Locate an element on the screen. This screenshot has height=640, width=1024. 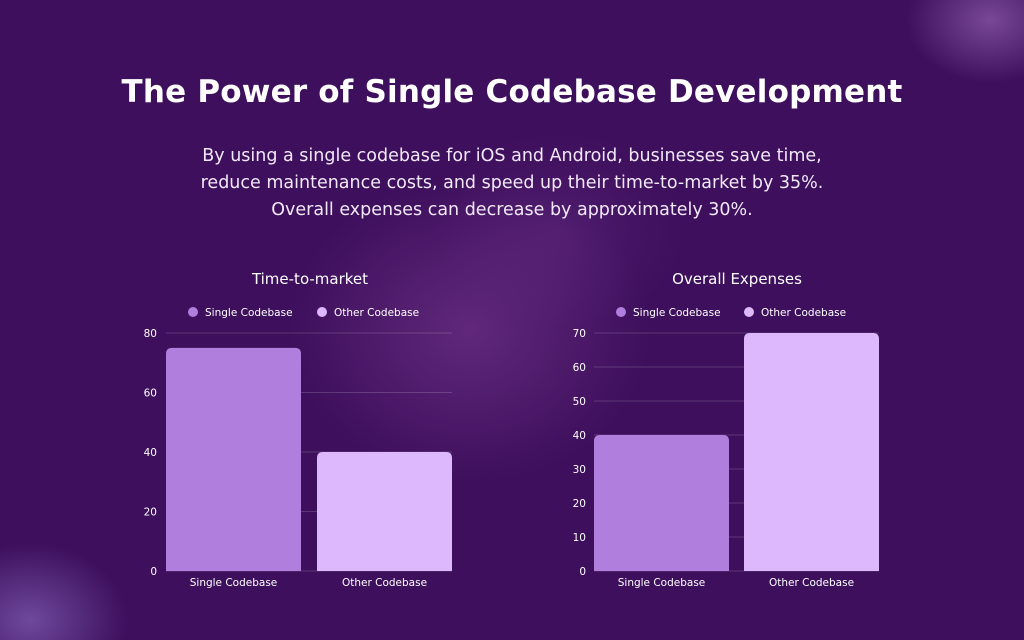
y-tick-label: 70 is located at coordinates (579, 334).